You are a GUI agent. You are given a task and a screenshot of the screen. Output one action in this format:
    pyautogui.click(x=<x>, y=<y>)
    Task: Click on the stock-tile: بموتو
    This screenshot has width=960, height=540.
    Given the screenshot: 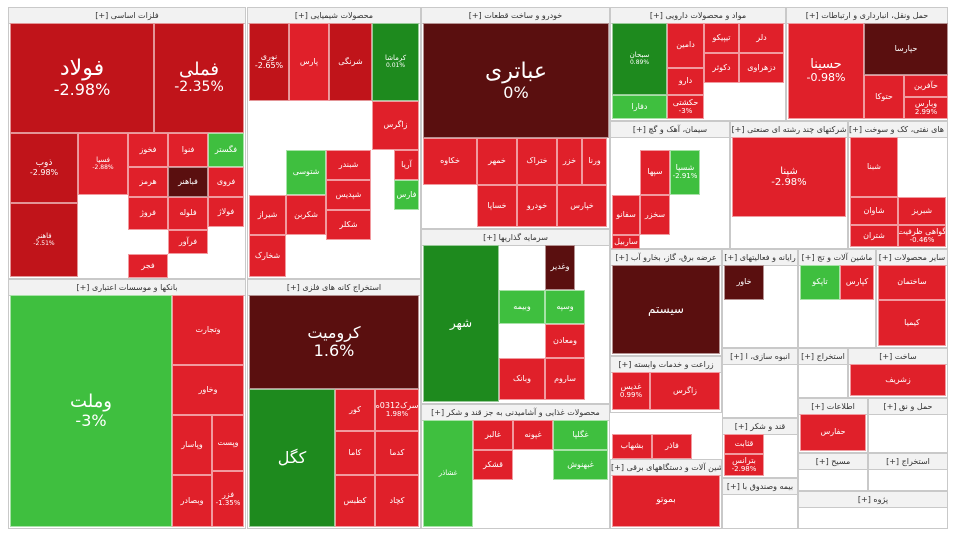 What is the action you would take?
    pyautogui.click(x=666, y=501)
    